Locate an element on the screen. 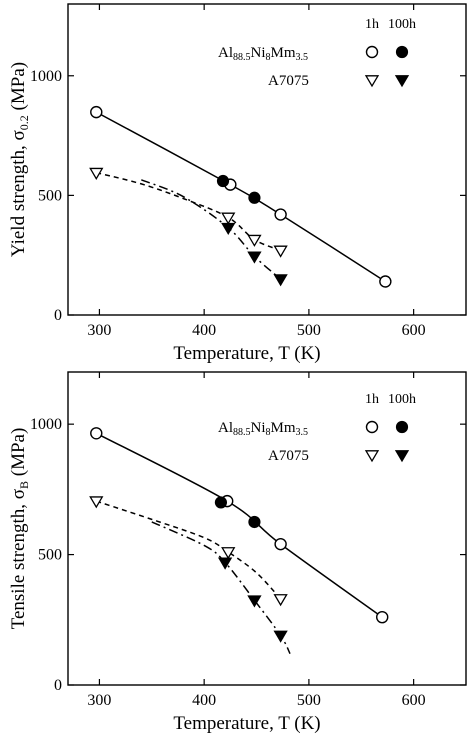 This screenshot has height=742, width=474. y-axis-title: Tensile strength, σB (MPa) is located at coordinates (19, 529).